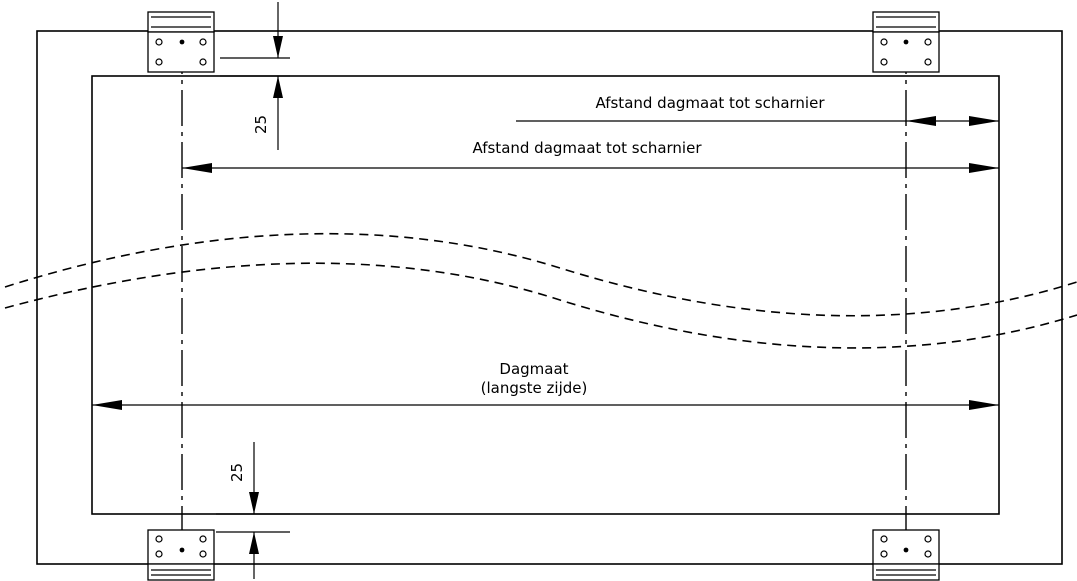 This screenshot has width=1077, height=581. I want to click on dimension-hinge-distance-mid: Afstand dagmaat tot scharnier, so click(590, 156).